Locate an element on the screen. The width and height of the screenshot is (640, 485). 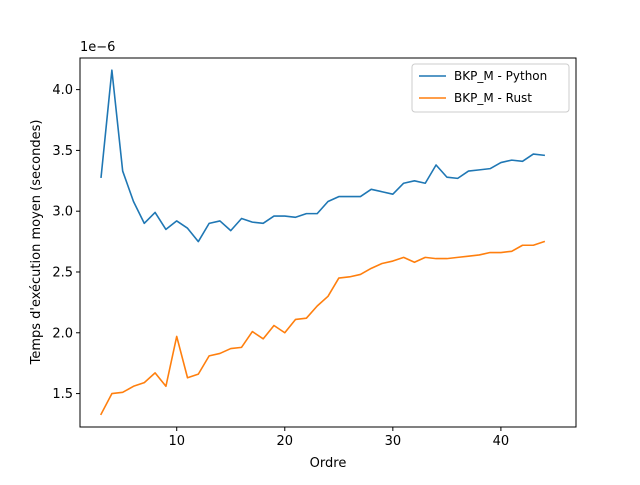
x-tick-label: 20 is located at coordinates (285, 441).